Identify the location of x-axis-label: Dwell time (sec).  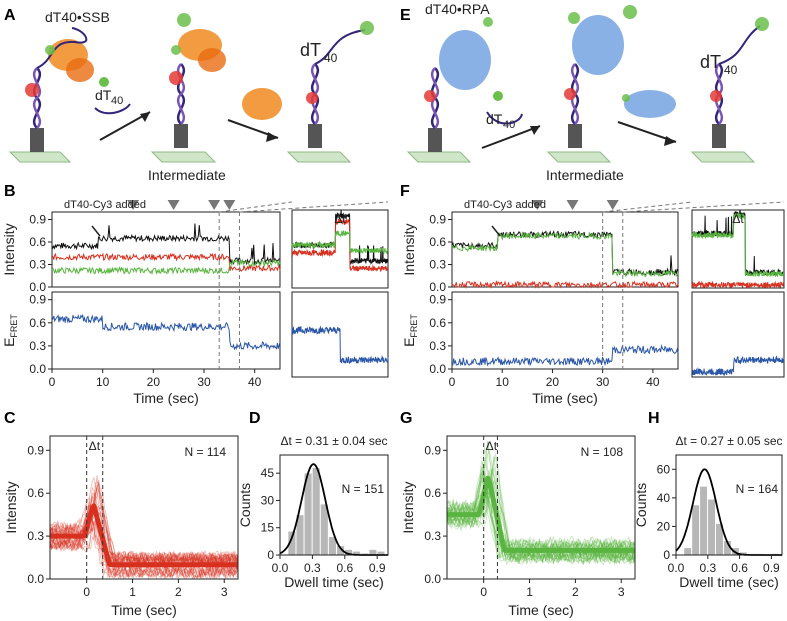
(334, 582).